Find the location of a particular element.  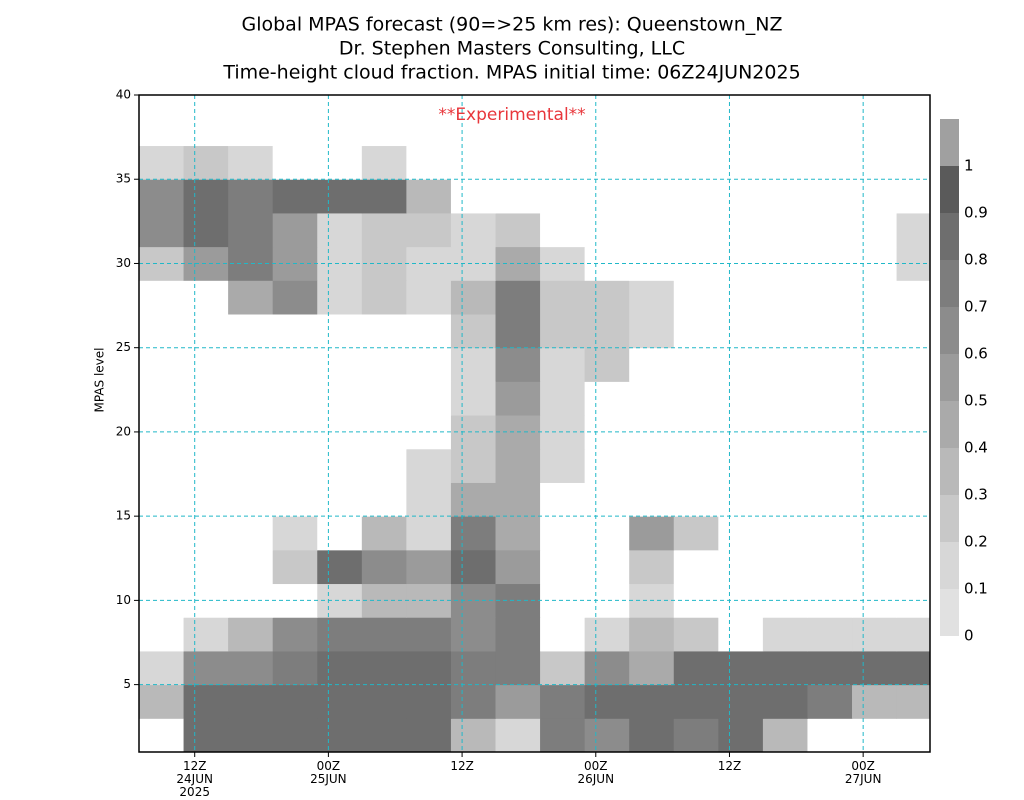

y-tick-label: 10 is located at coordinates (123, 600).